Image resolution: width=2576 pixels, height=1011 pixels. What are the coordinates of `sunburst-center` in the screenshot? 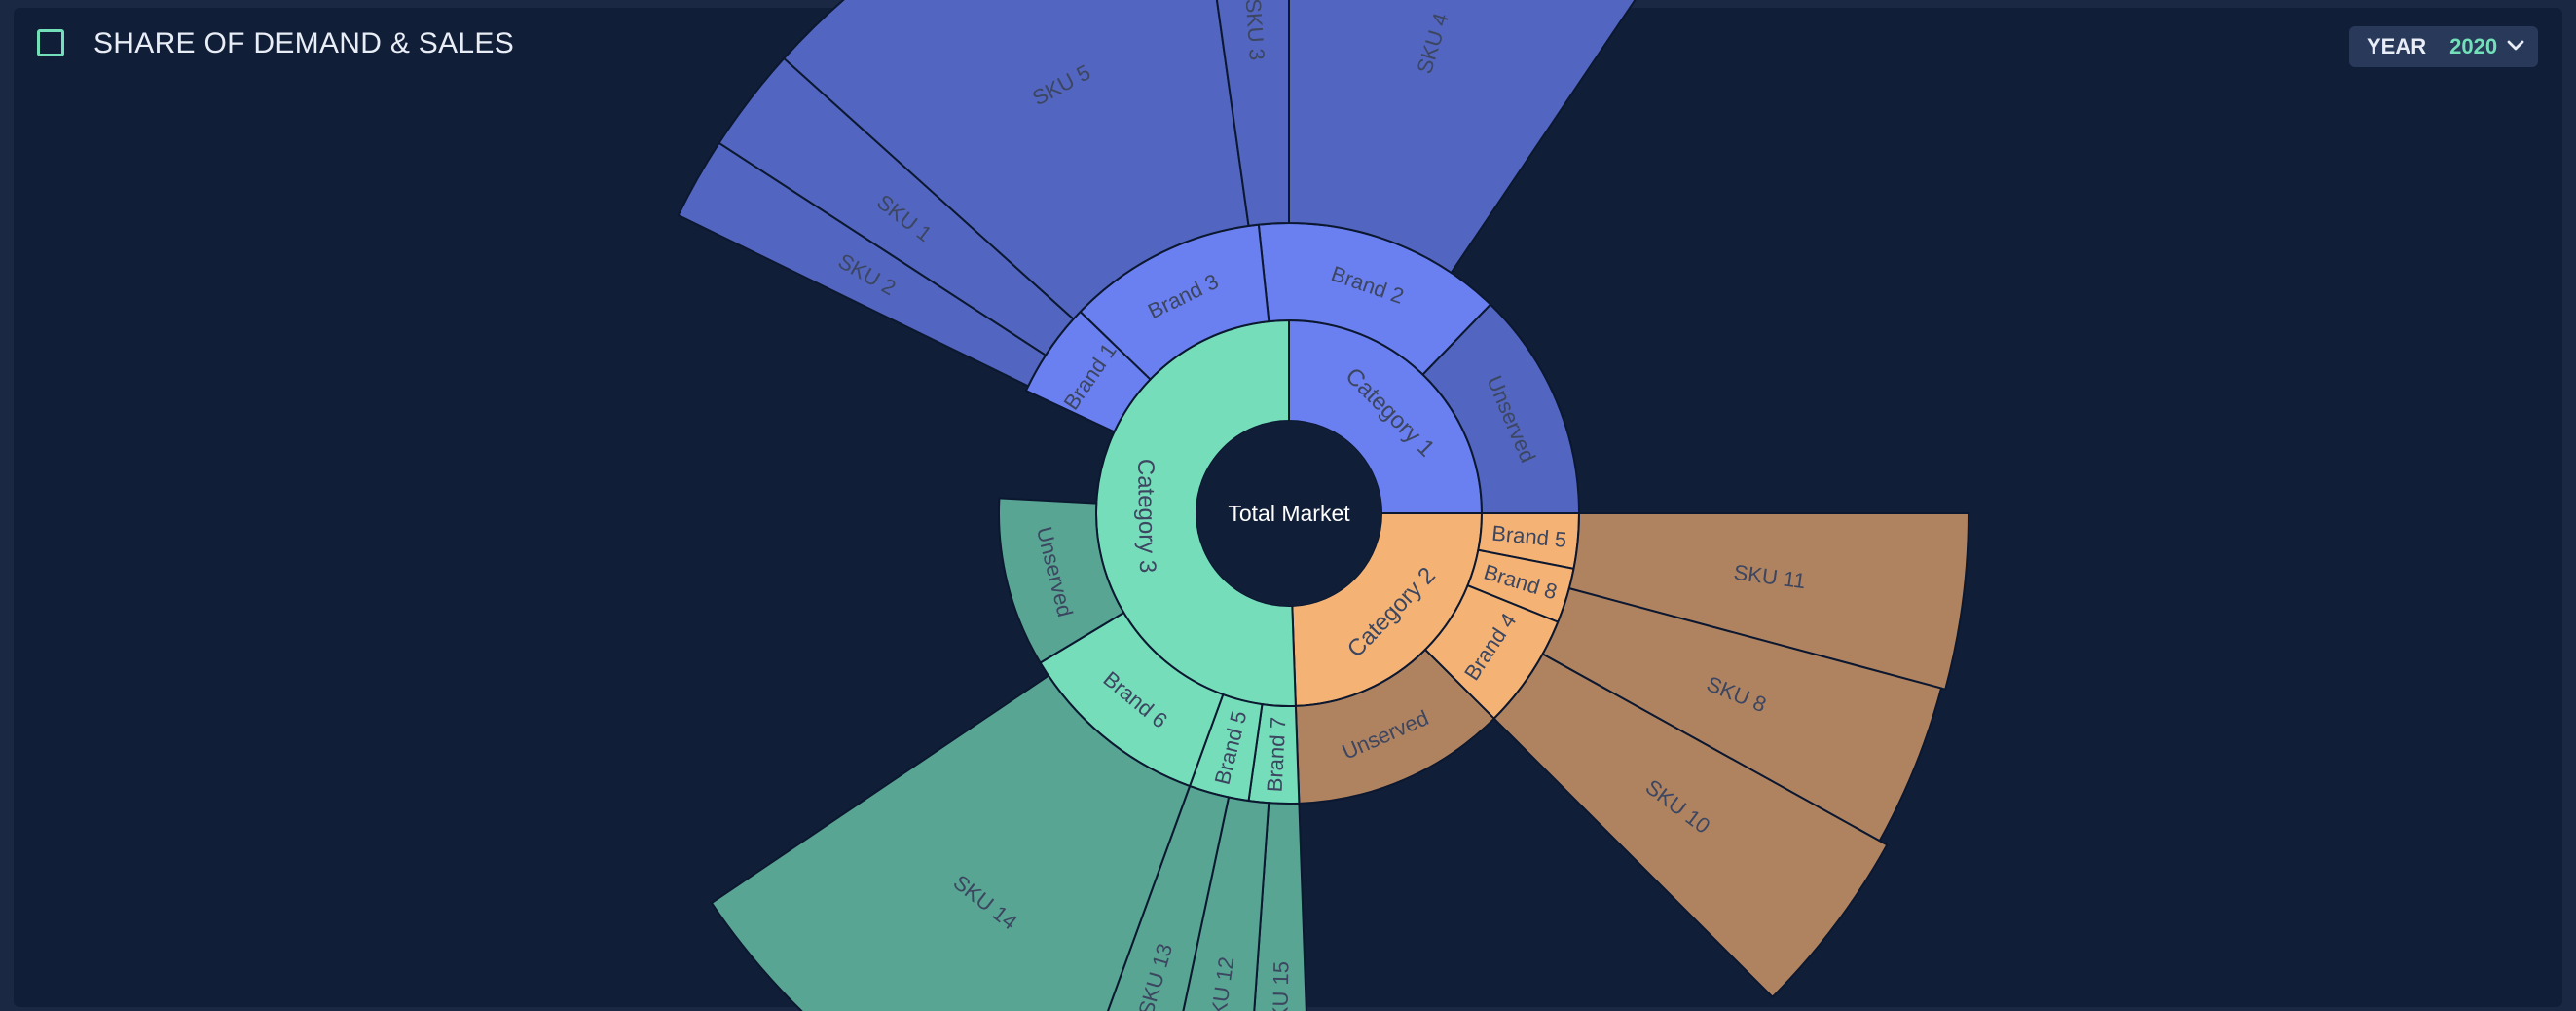 It's located at (1288, 513).